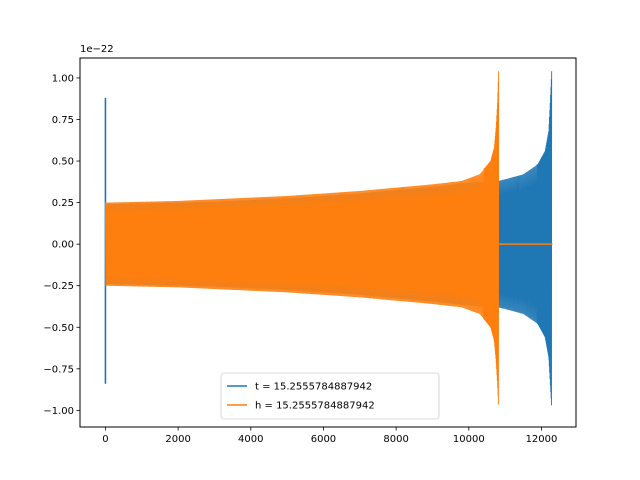 The width and height of the screenshot is (640, 480). I want to click on y-tick-label: 0.75, so click(63, 120).